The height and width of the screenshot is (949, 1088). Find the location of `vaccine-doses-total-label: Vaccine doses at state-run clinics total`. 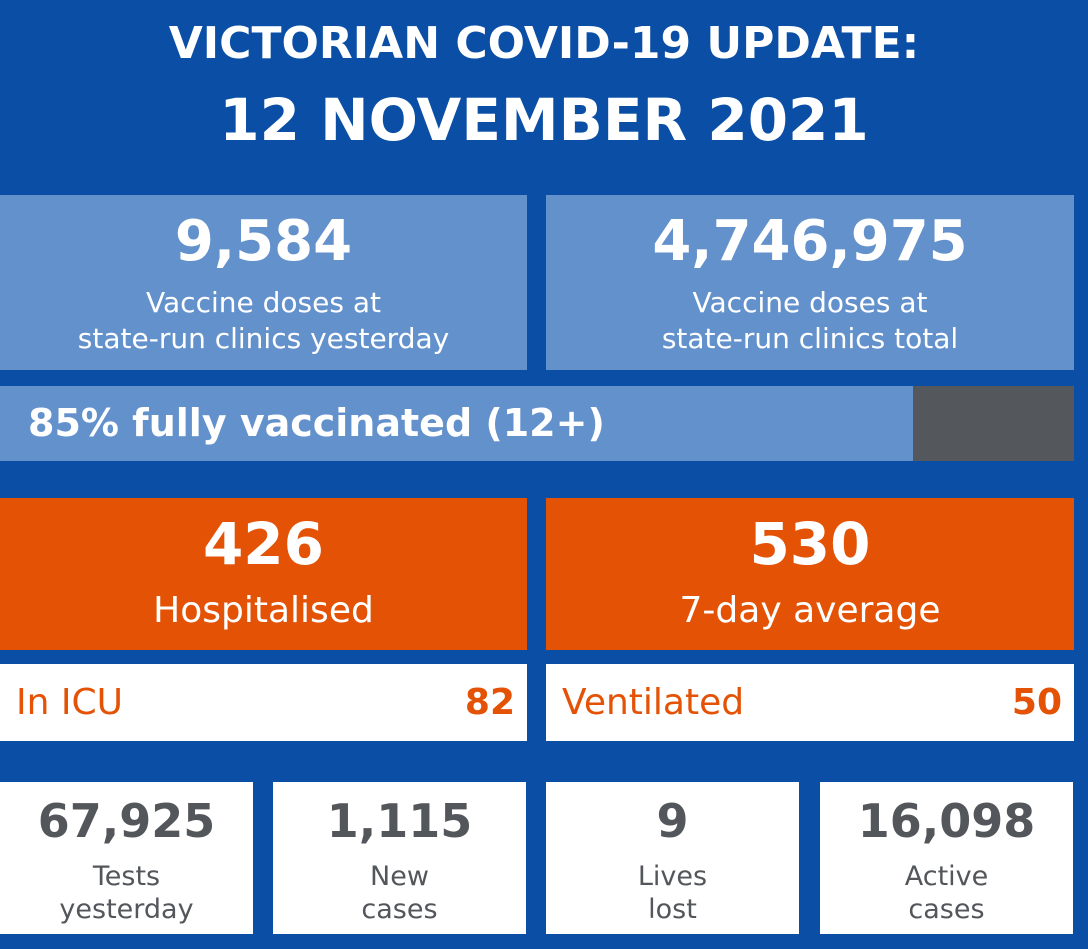

vaccine-doses-total-label: Vaccine doses at state-run clinics total is located at coordinates (810, 321).